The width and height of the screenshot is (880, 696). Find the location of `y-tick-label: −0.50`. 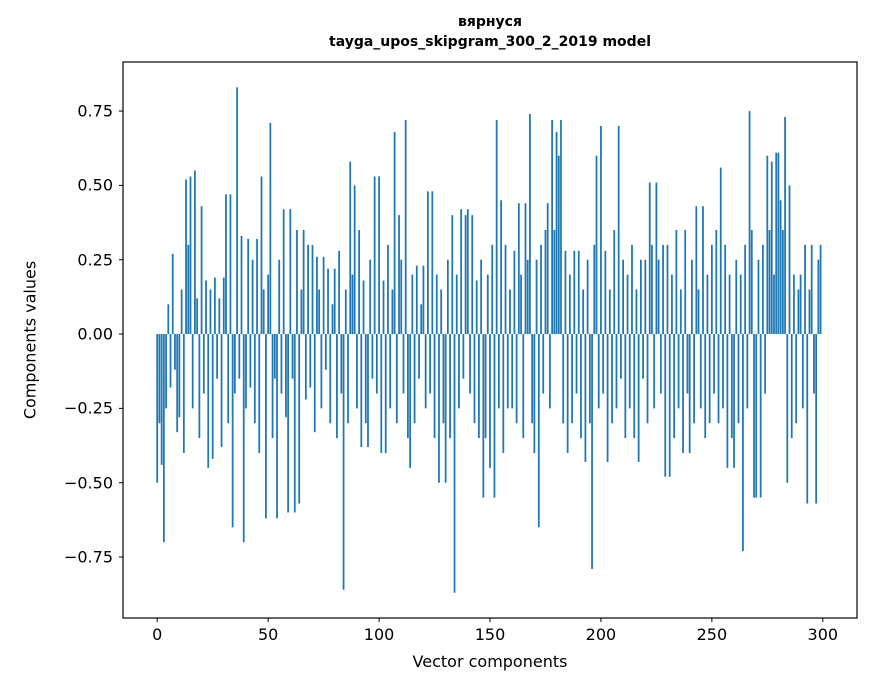

y-tick-label: −0.50 is located at coordinates (88, 483).